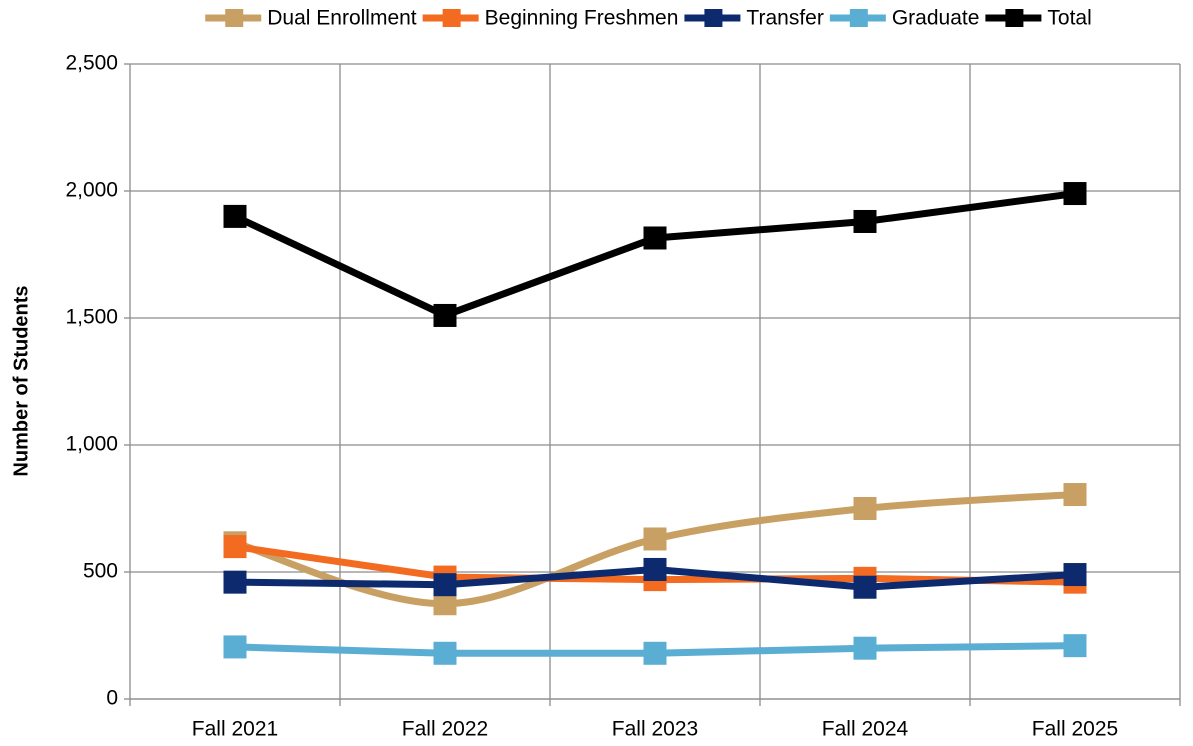  What do you see at coordinates (582, 18) in the screenshot?
I see `legend-label: Beginning Freshmen` at bounding box center [582, 18].